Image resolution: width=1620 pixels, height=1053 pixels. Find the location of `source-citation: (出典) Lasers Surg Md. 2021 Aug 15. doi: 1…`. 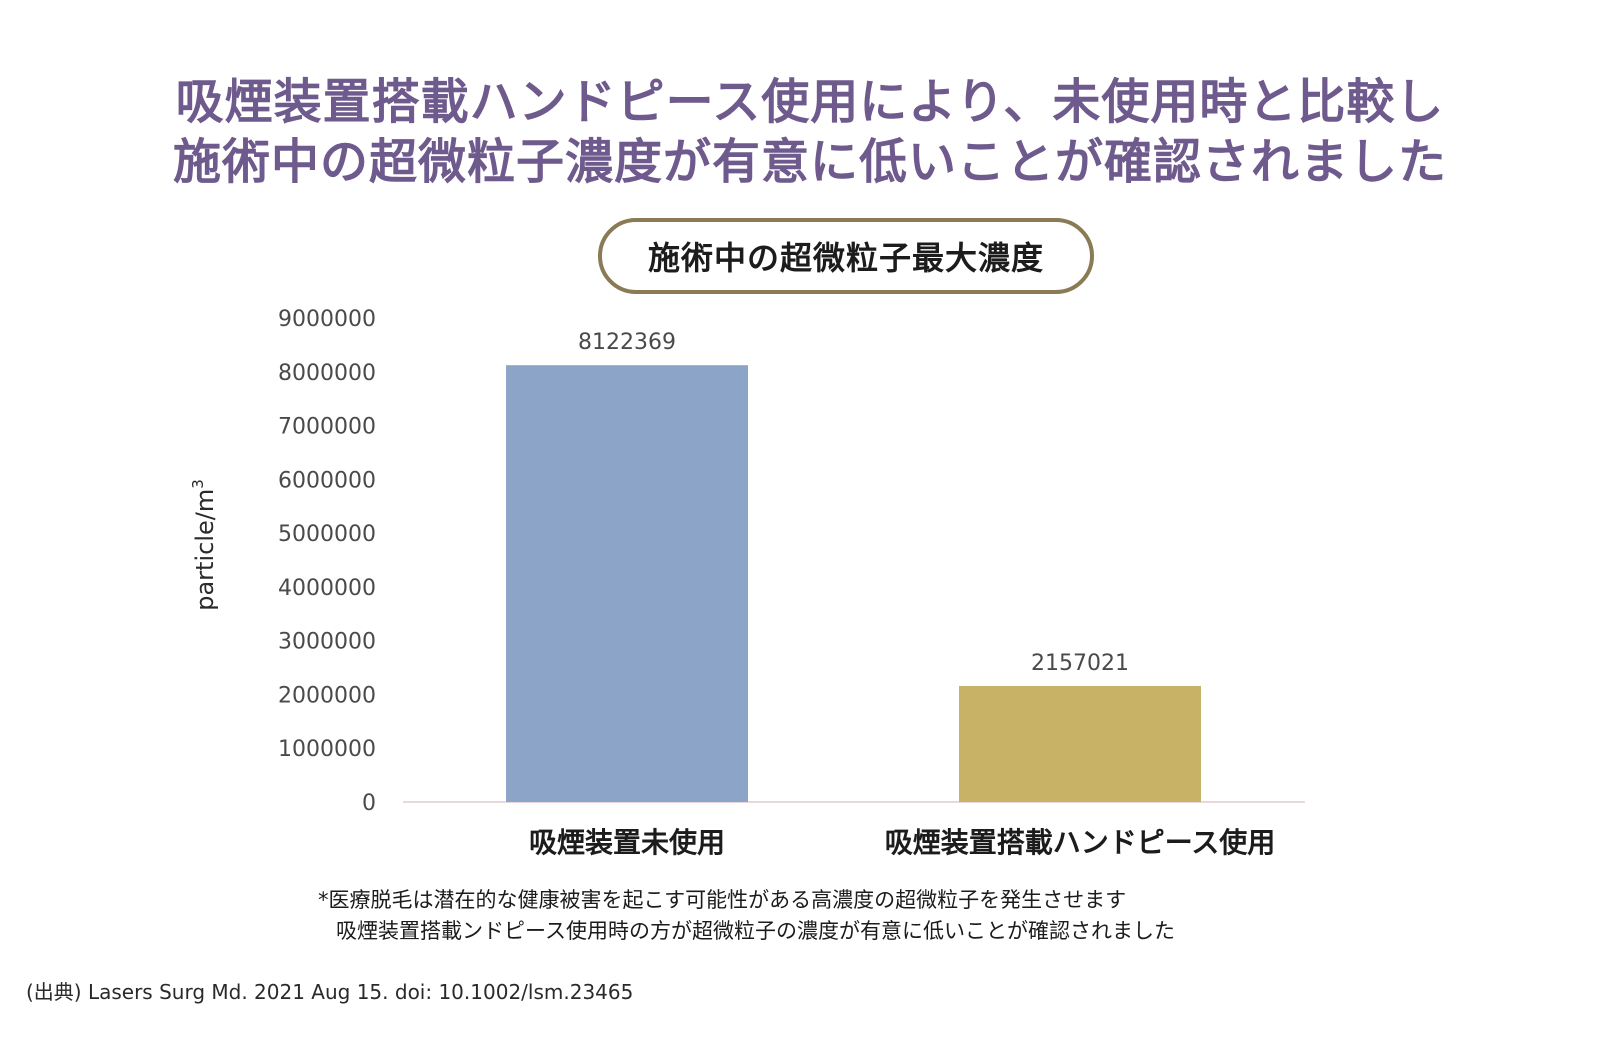

source-citation: (出典) Lasers Surg Md. 2021 Aug 15. doi: 1… is located at coordinates (330, 992).